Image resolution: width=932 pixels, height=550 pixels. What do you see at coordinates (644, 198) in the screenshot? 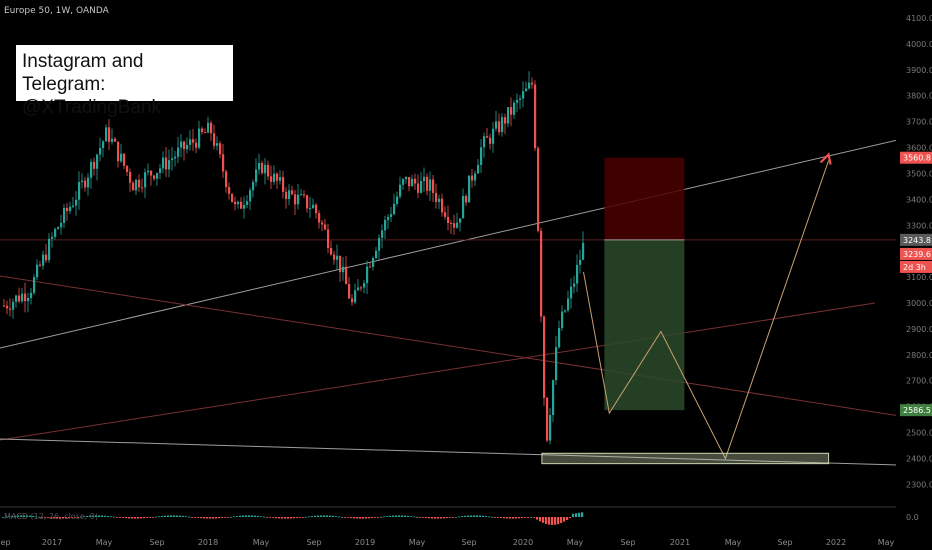
I see `stop-loss-zone` at bounding box center [644, 198].